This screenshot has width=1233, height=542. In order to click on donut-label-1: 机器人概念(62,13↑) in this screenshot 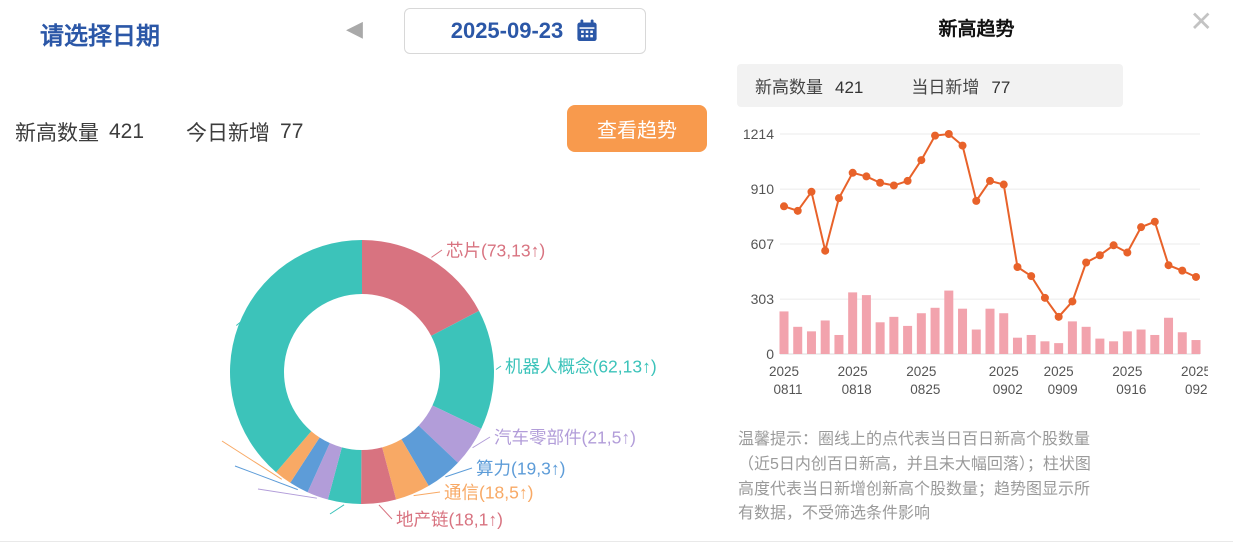, I will do `click(581, 366)`.